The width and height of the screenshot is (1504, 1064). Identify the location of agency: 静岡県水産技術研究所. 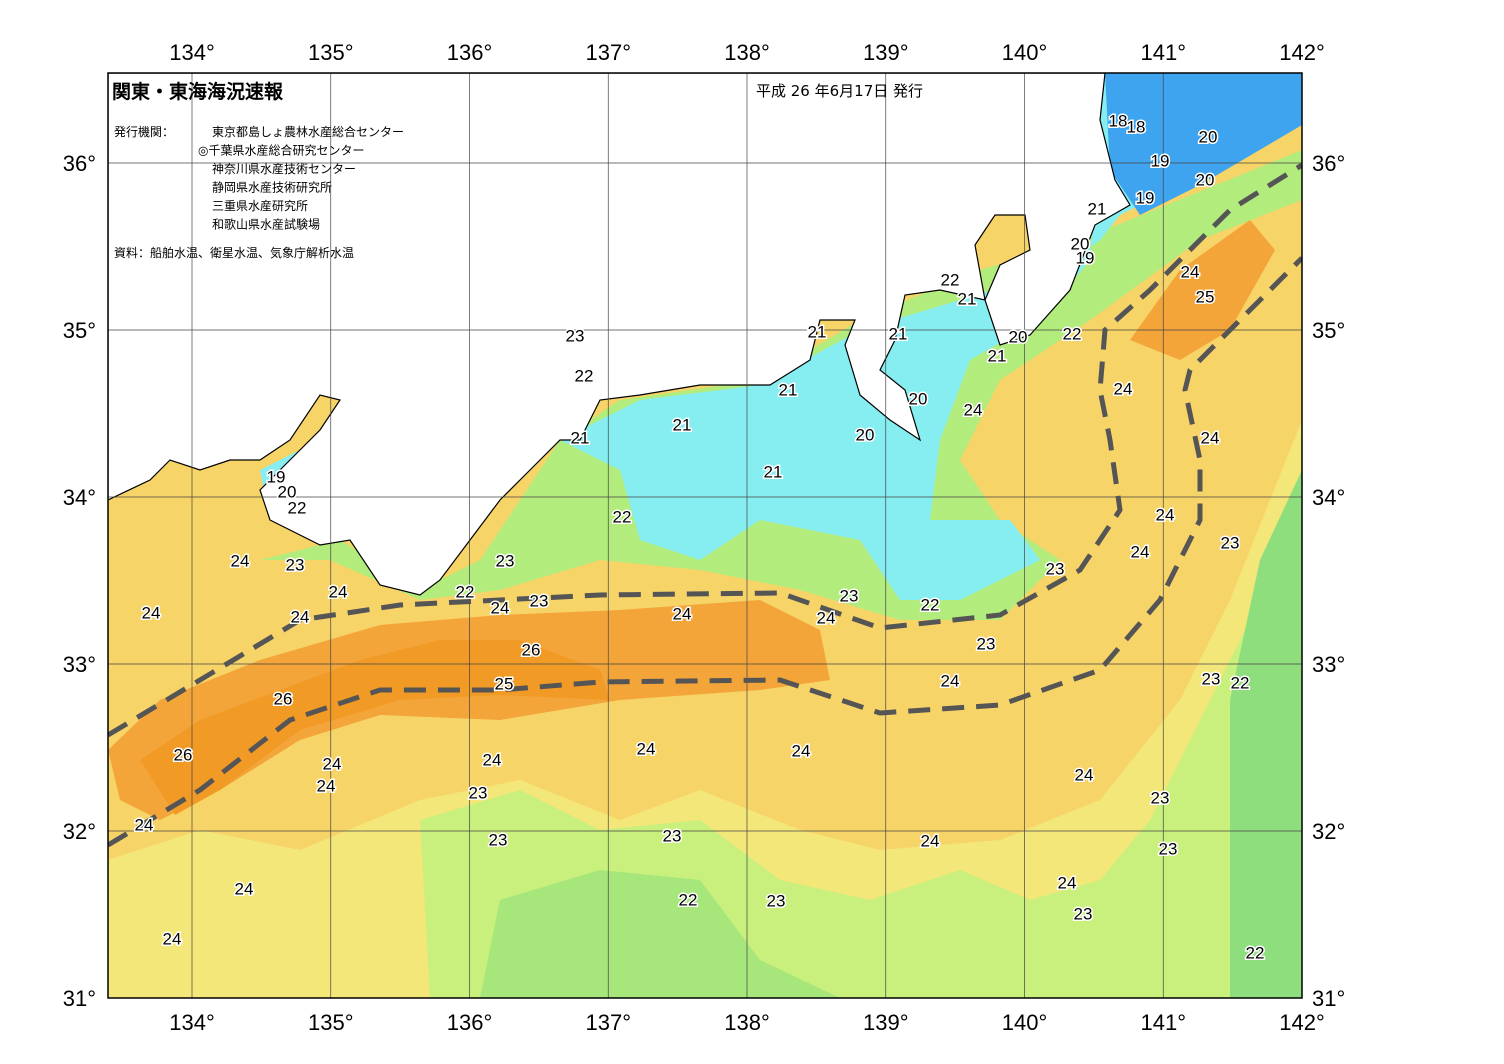
(272, 187).